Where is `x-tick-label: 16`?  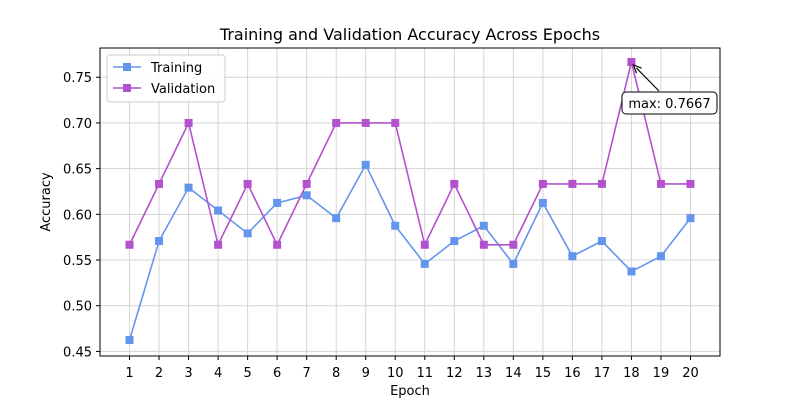
x-tick-label: 16 is located at coordinates (572, 373).